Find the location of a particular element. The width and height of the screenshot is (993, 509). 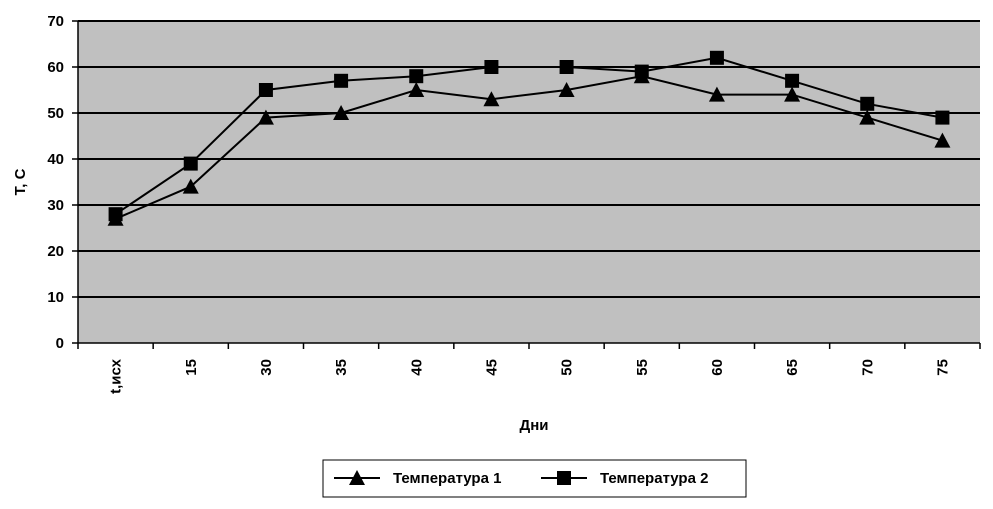

legend-label: Температура 2 is located at coordinates (654, 478).